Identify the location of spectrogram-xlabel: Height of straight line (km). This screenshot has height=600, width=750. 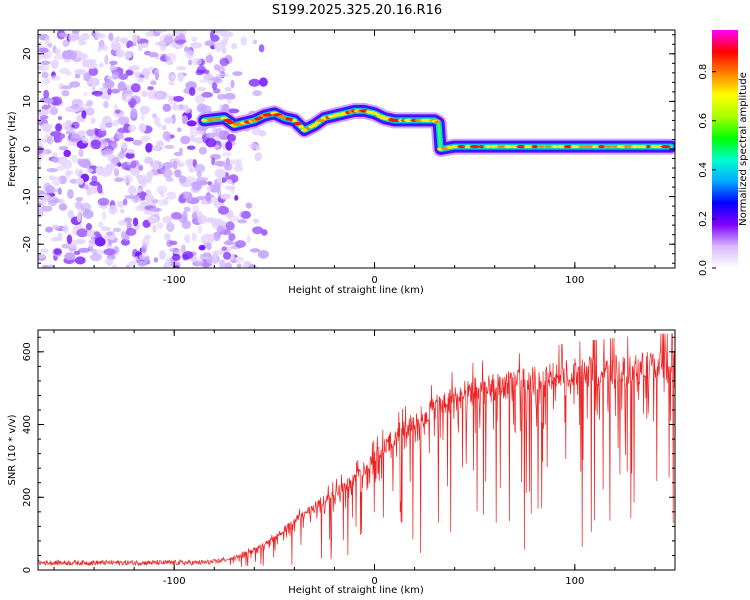
(356, 290).